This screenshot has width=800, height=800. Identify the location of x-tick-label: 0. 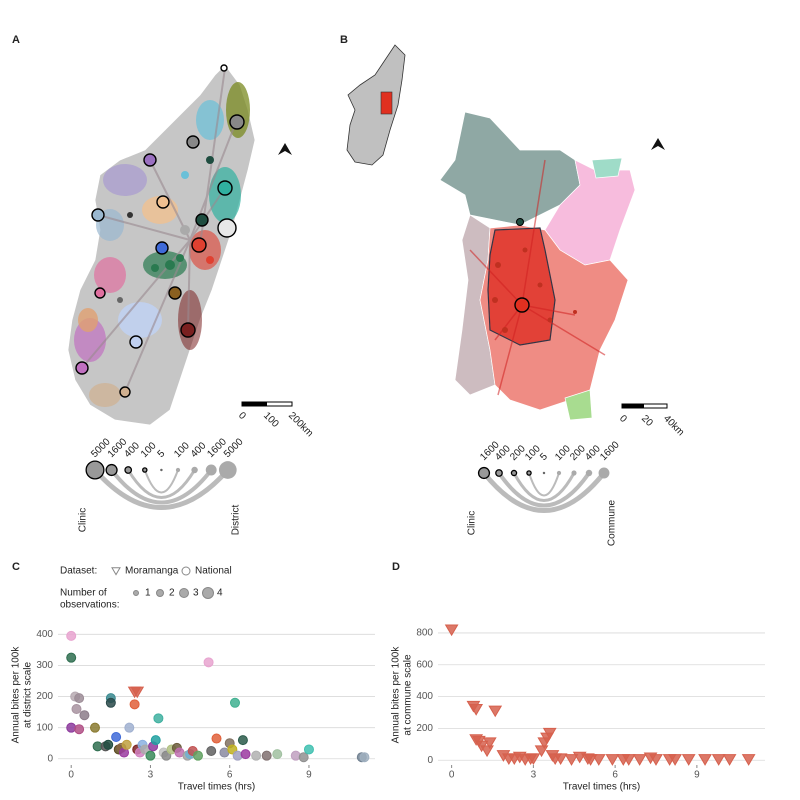
(71, 775).